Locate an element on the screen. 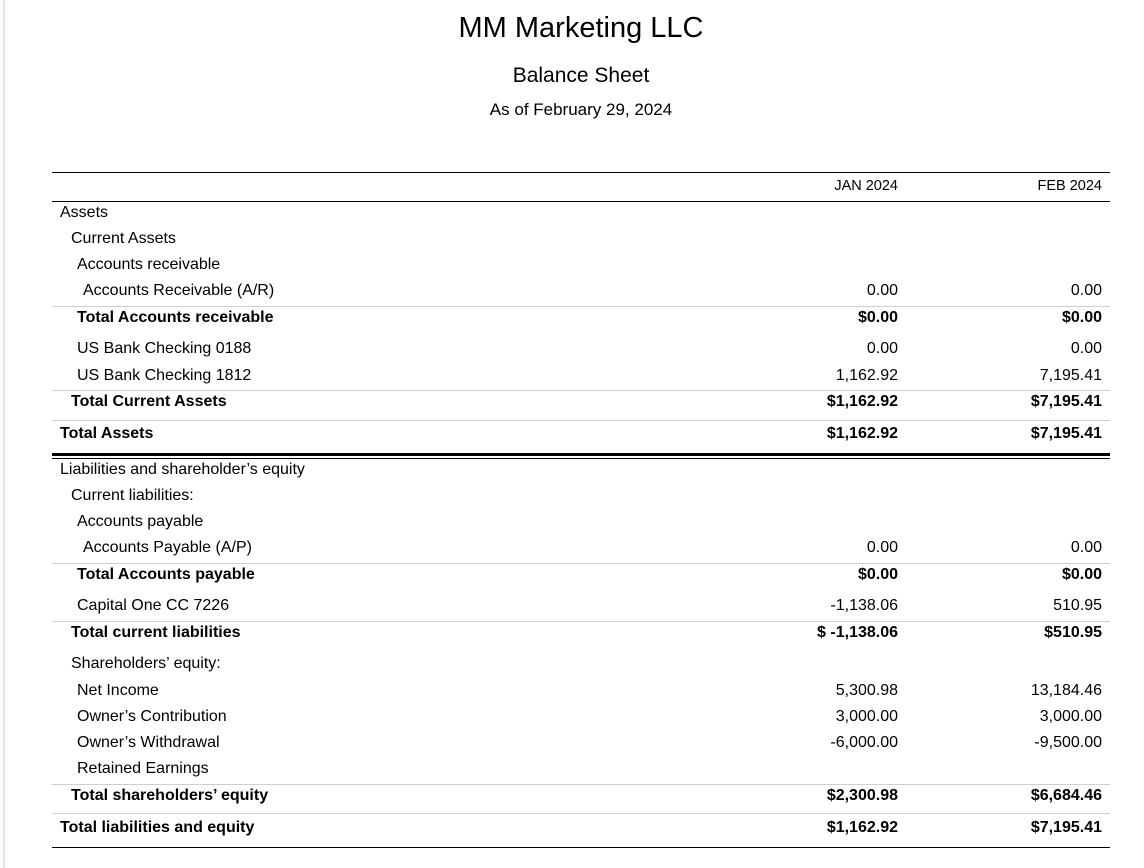 The image size is (1144, 868). row-label: Total Accounts payable is located at coordinates (166, 574).